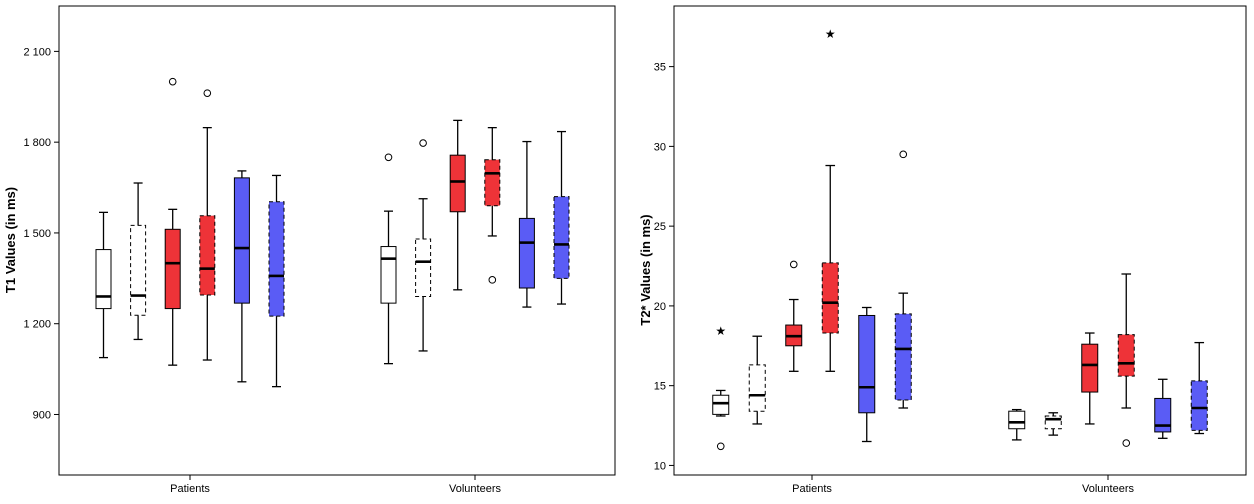 This screenshot has width=1254, height=504. Describe the element at coordinates (475, 489) in the screenshot. I see `t1-x-tick-label-volunteers: Volunteers` at that location.